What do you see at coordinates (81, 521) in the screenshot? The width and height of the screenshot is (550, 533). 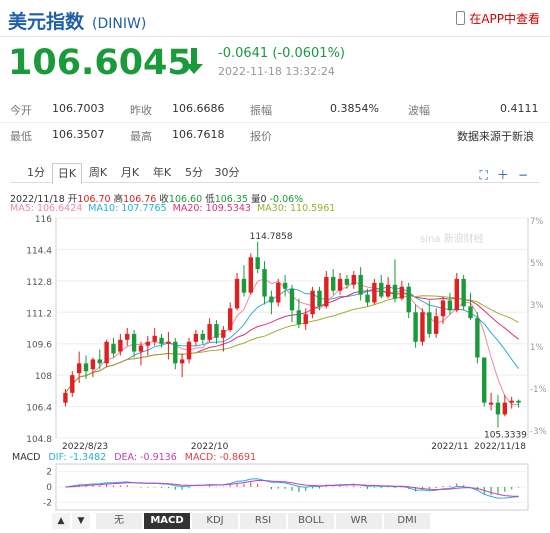 I see `nav-down-button: ▼` at bounding box center [81, 521].